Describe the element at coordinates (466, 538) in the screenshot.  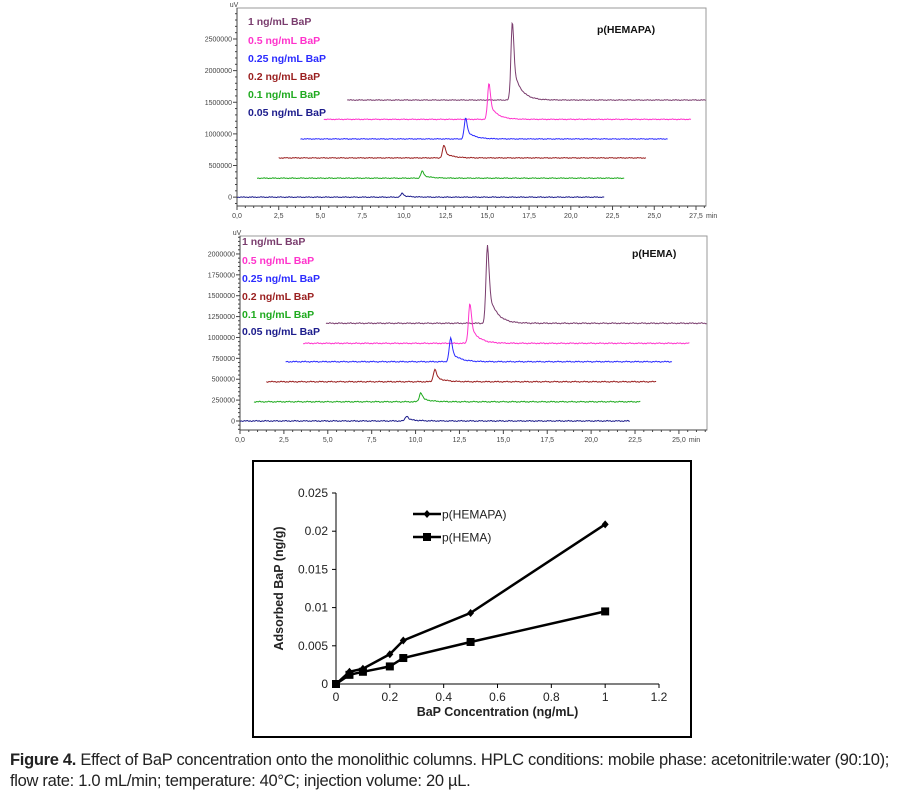
I see `legend-label: p(HEMA)` at that location.